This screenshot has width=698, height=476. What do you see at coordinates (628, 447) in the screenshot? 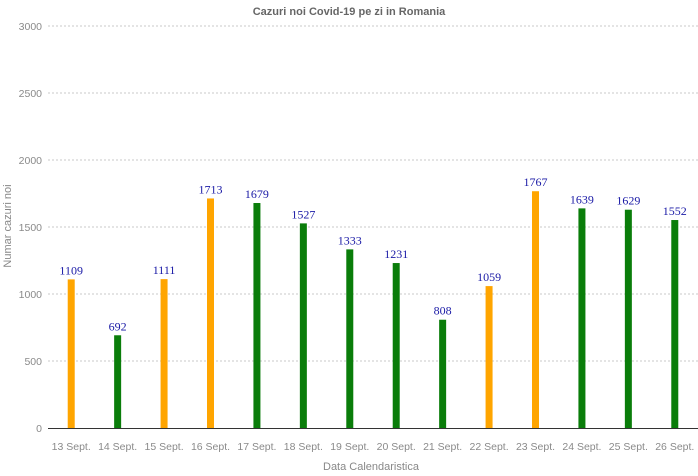
I see `x-tick-label: 25 Sept.` at bounding box center [628, 447].